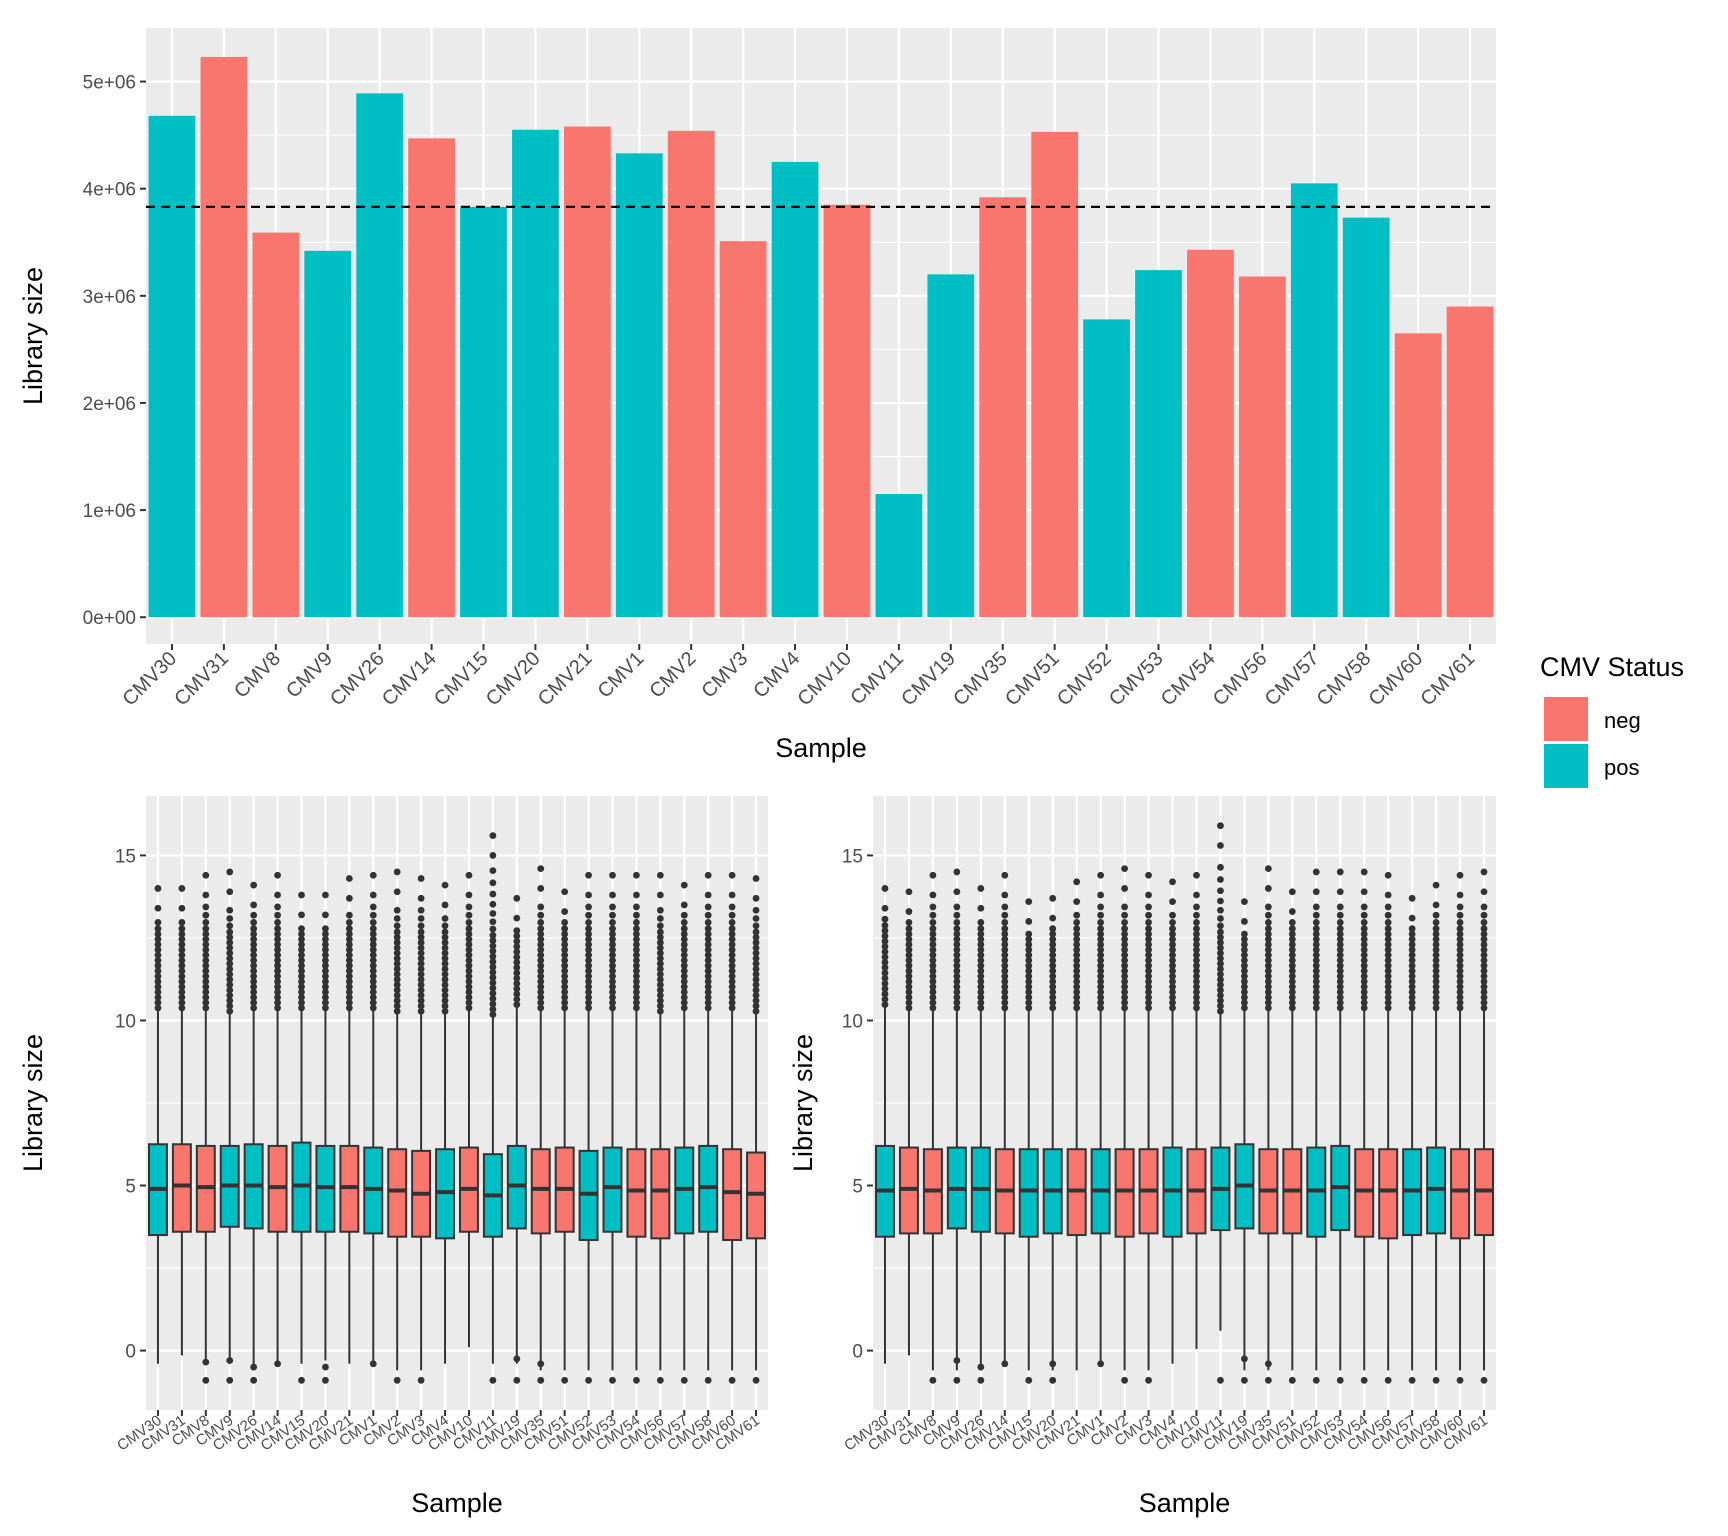 Image resolution: width=1728 pixels, height=1536 pixels. What do you see at coordinates (1032, 679) in the screenshot?
I see `x-tick-label: CMV51` at bounding box center [1032, 679].